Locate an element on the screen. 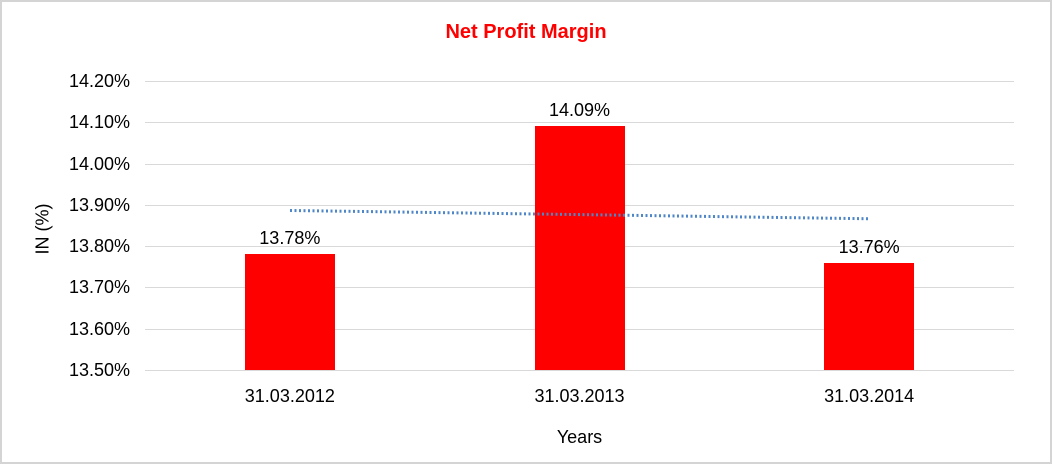 The image size is (1052, 464). y-axis-tick-label: 13.60% is located at coordinates (99, 328).